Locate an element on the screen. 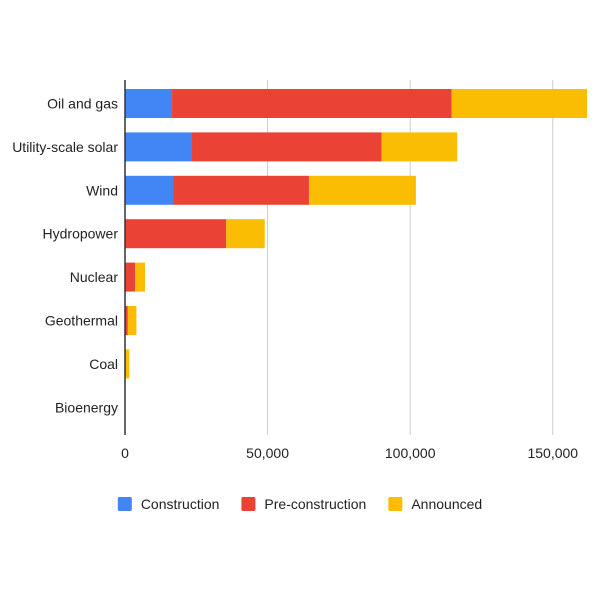  x-tick-label-50000: 50,000 is located at coordinates (267, 453).